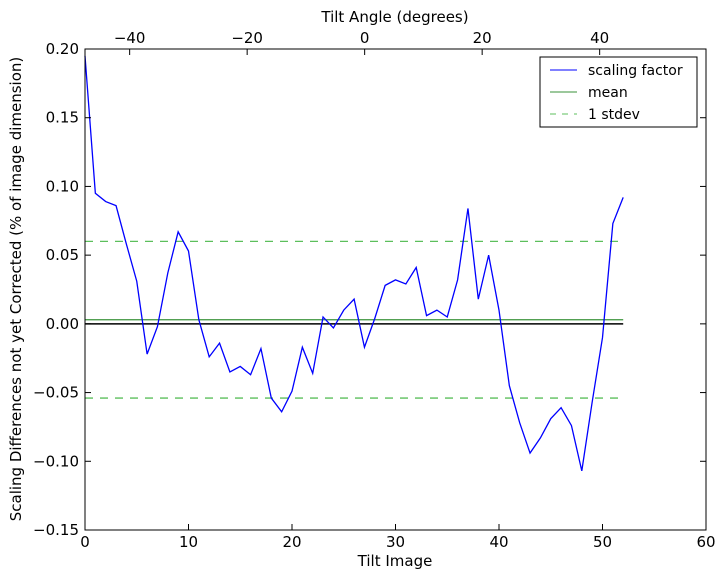 This screenshot has height=579, width=725. Describe the element at coordinates (395, 561) in the screenshot. I see `x-axis-label: Tilt Image` at that location.